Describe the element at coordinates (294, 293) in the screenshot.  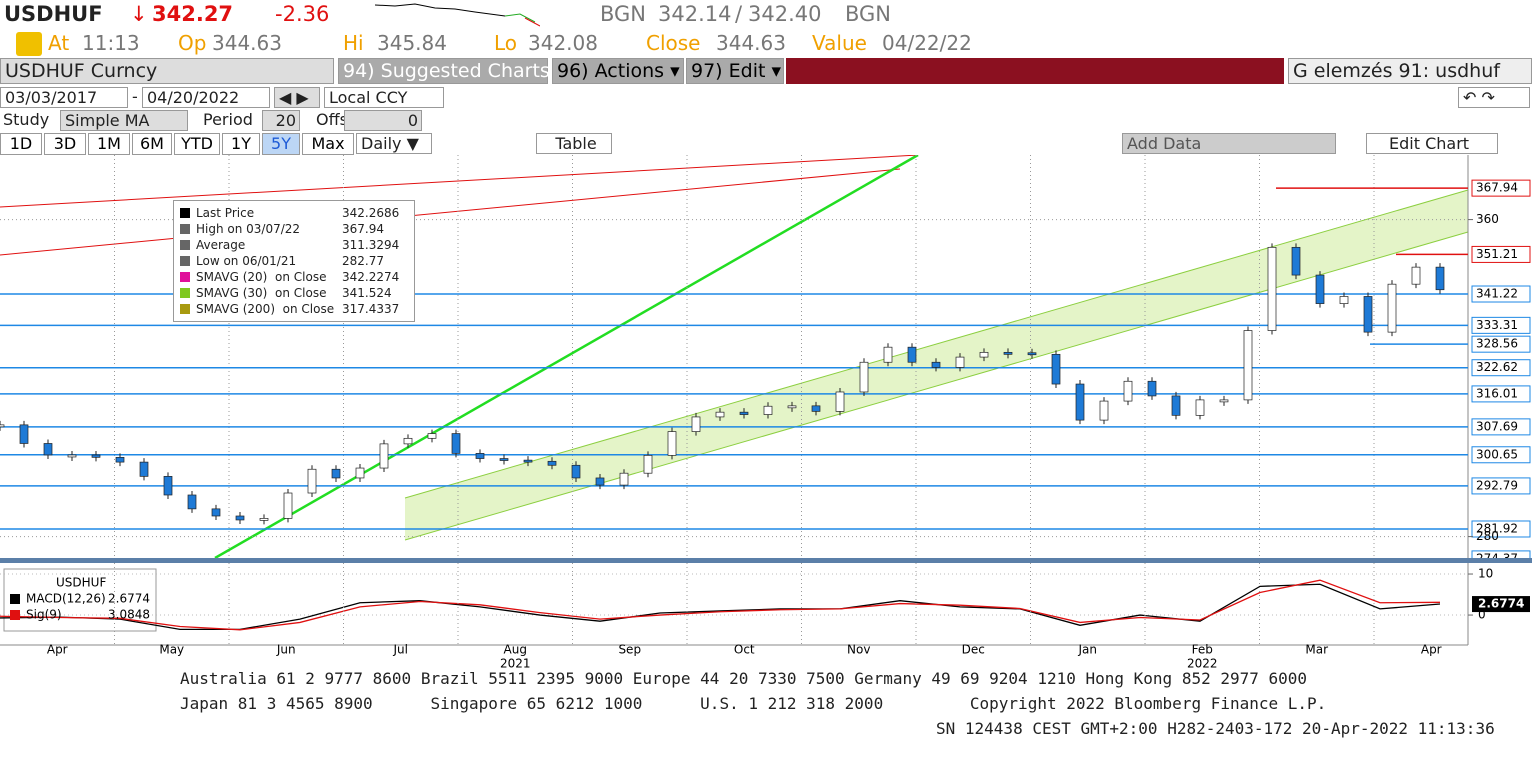
I see `legend-row: SMAVG (30) on Close 341.524` at that location.